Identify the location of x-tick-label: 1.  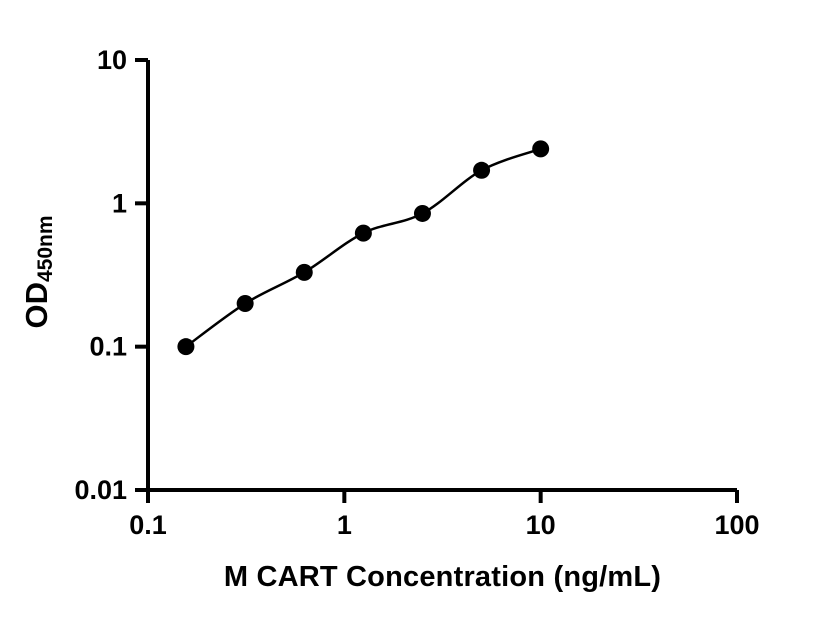
(344, 525).